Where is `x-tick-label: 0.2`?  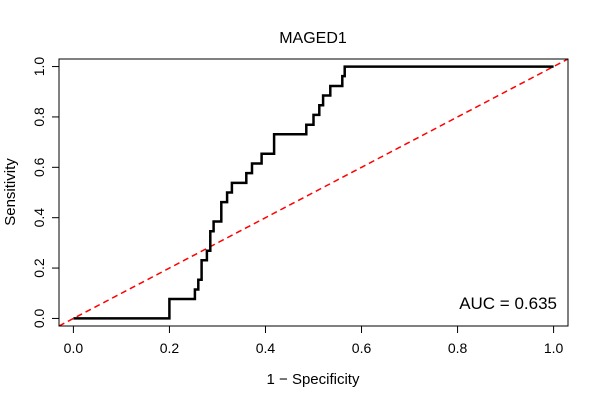 x-tick-label: 0.2 is located at coordinates (170, 348).